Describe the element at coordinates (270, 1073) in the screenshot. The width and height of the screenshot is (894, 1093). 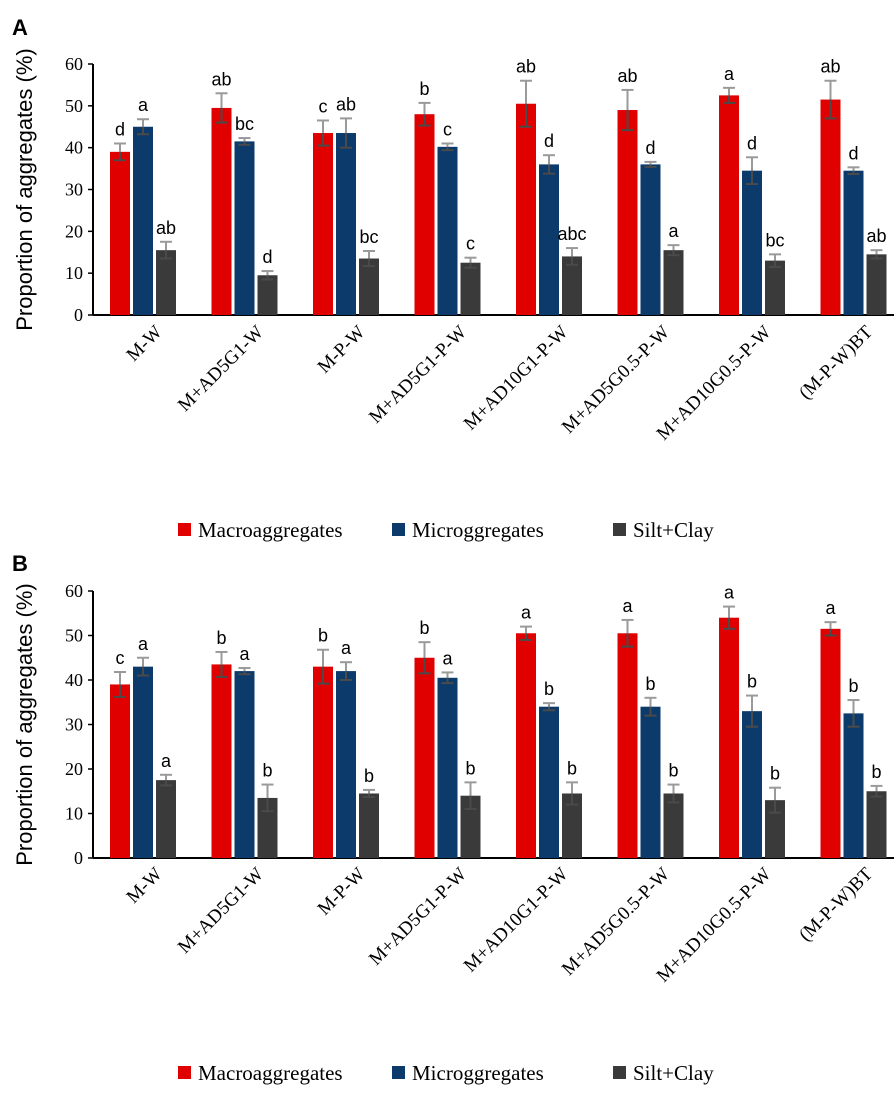
I see `panel-b-legend-label: Macroaggregates` at that location.